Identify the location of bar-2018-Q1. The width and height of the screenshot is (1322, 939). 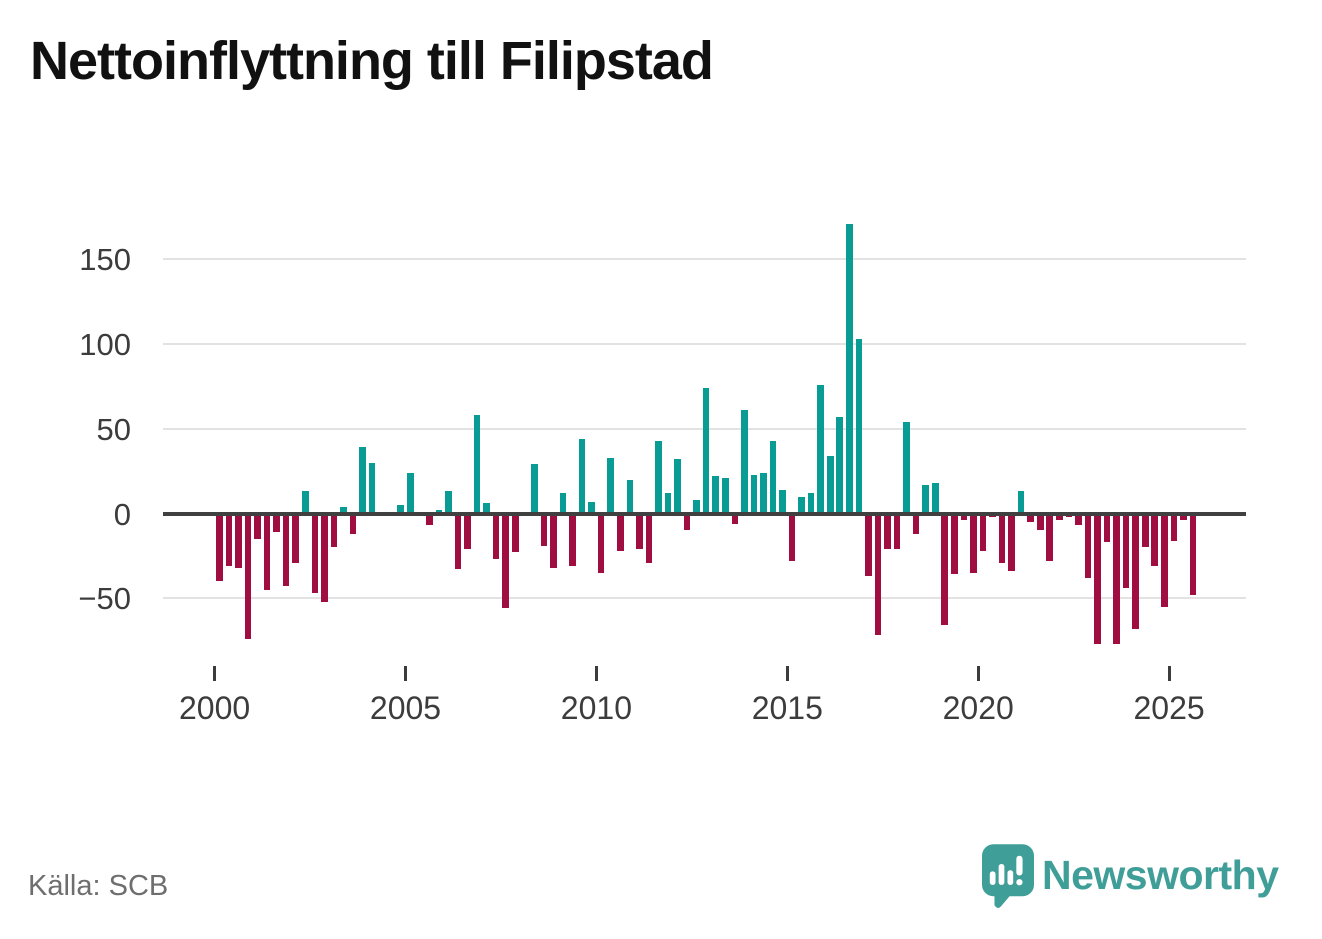
(906, 468).